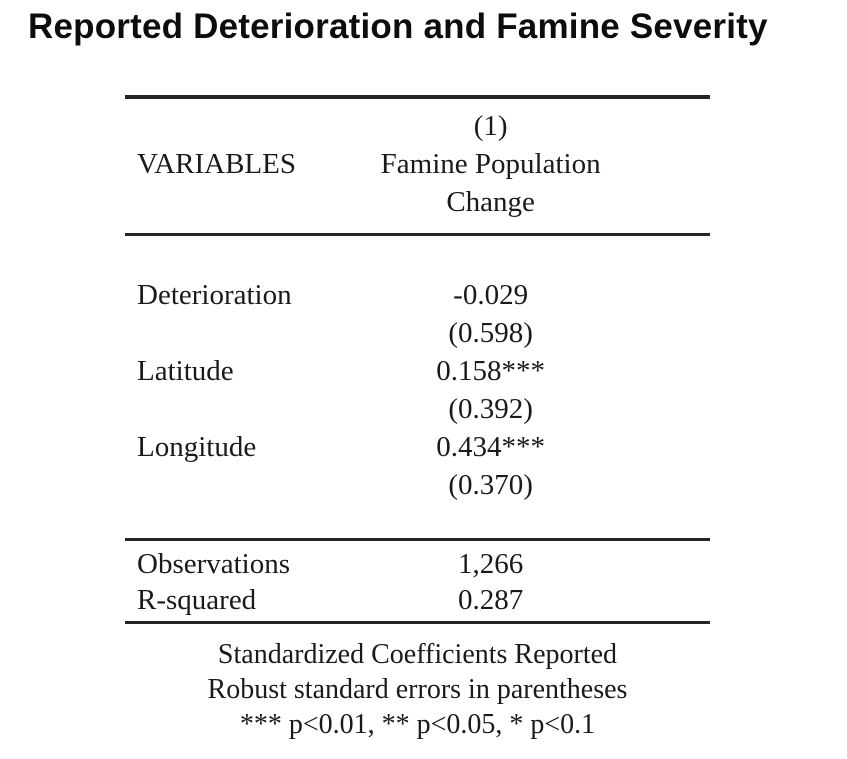  I want to click on column-header-cell: (1) Famine Population Change, so click(490, 164).